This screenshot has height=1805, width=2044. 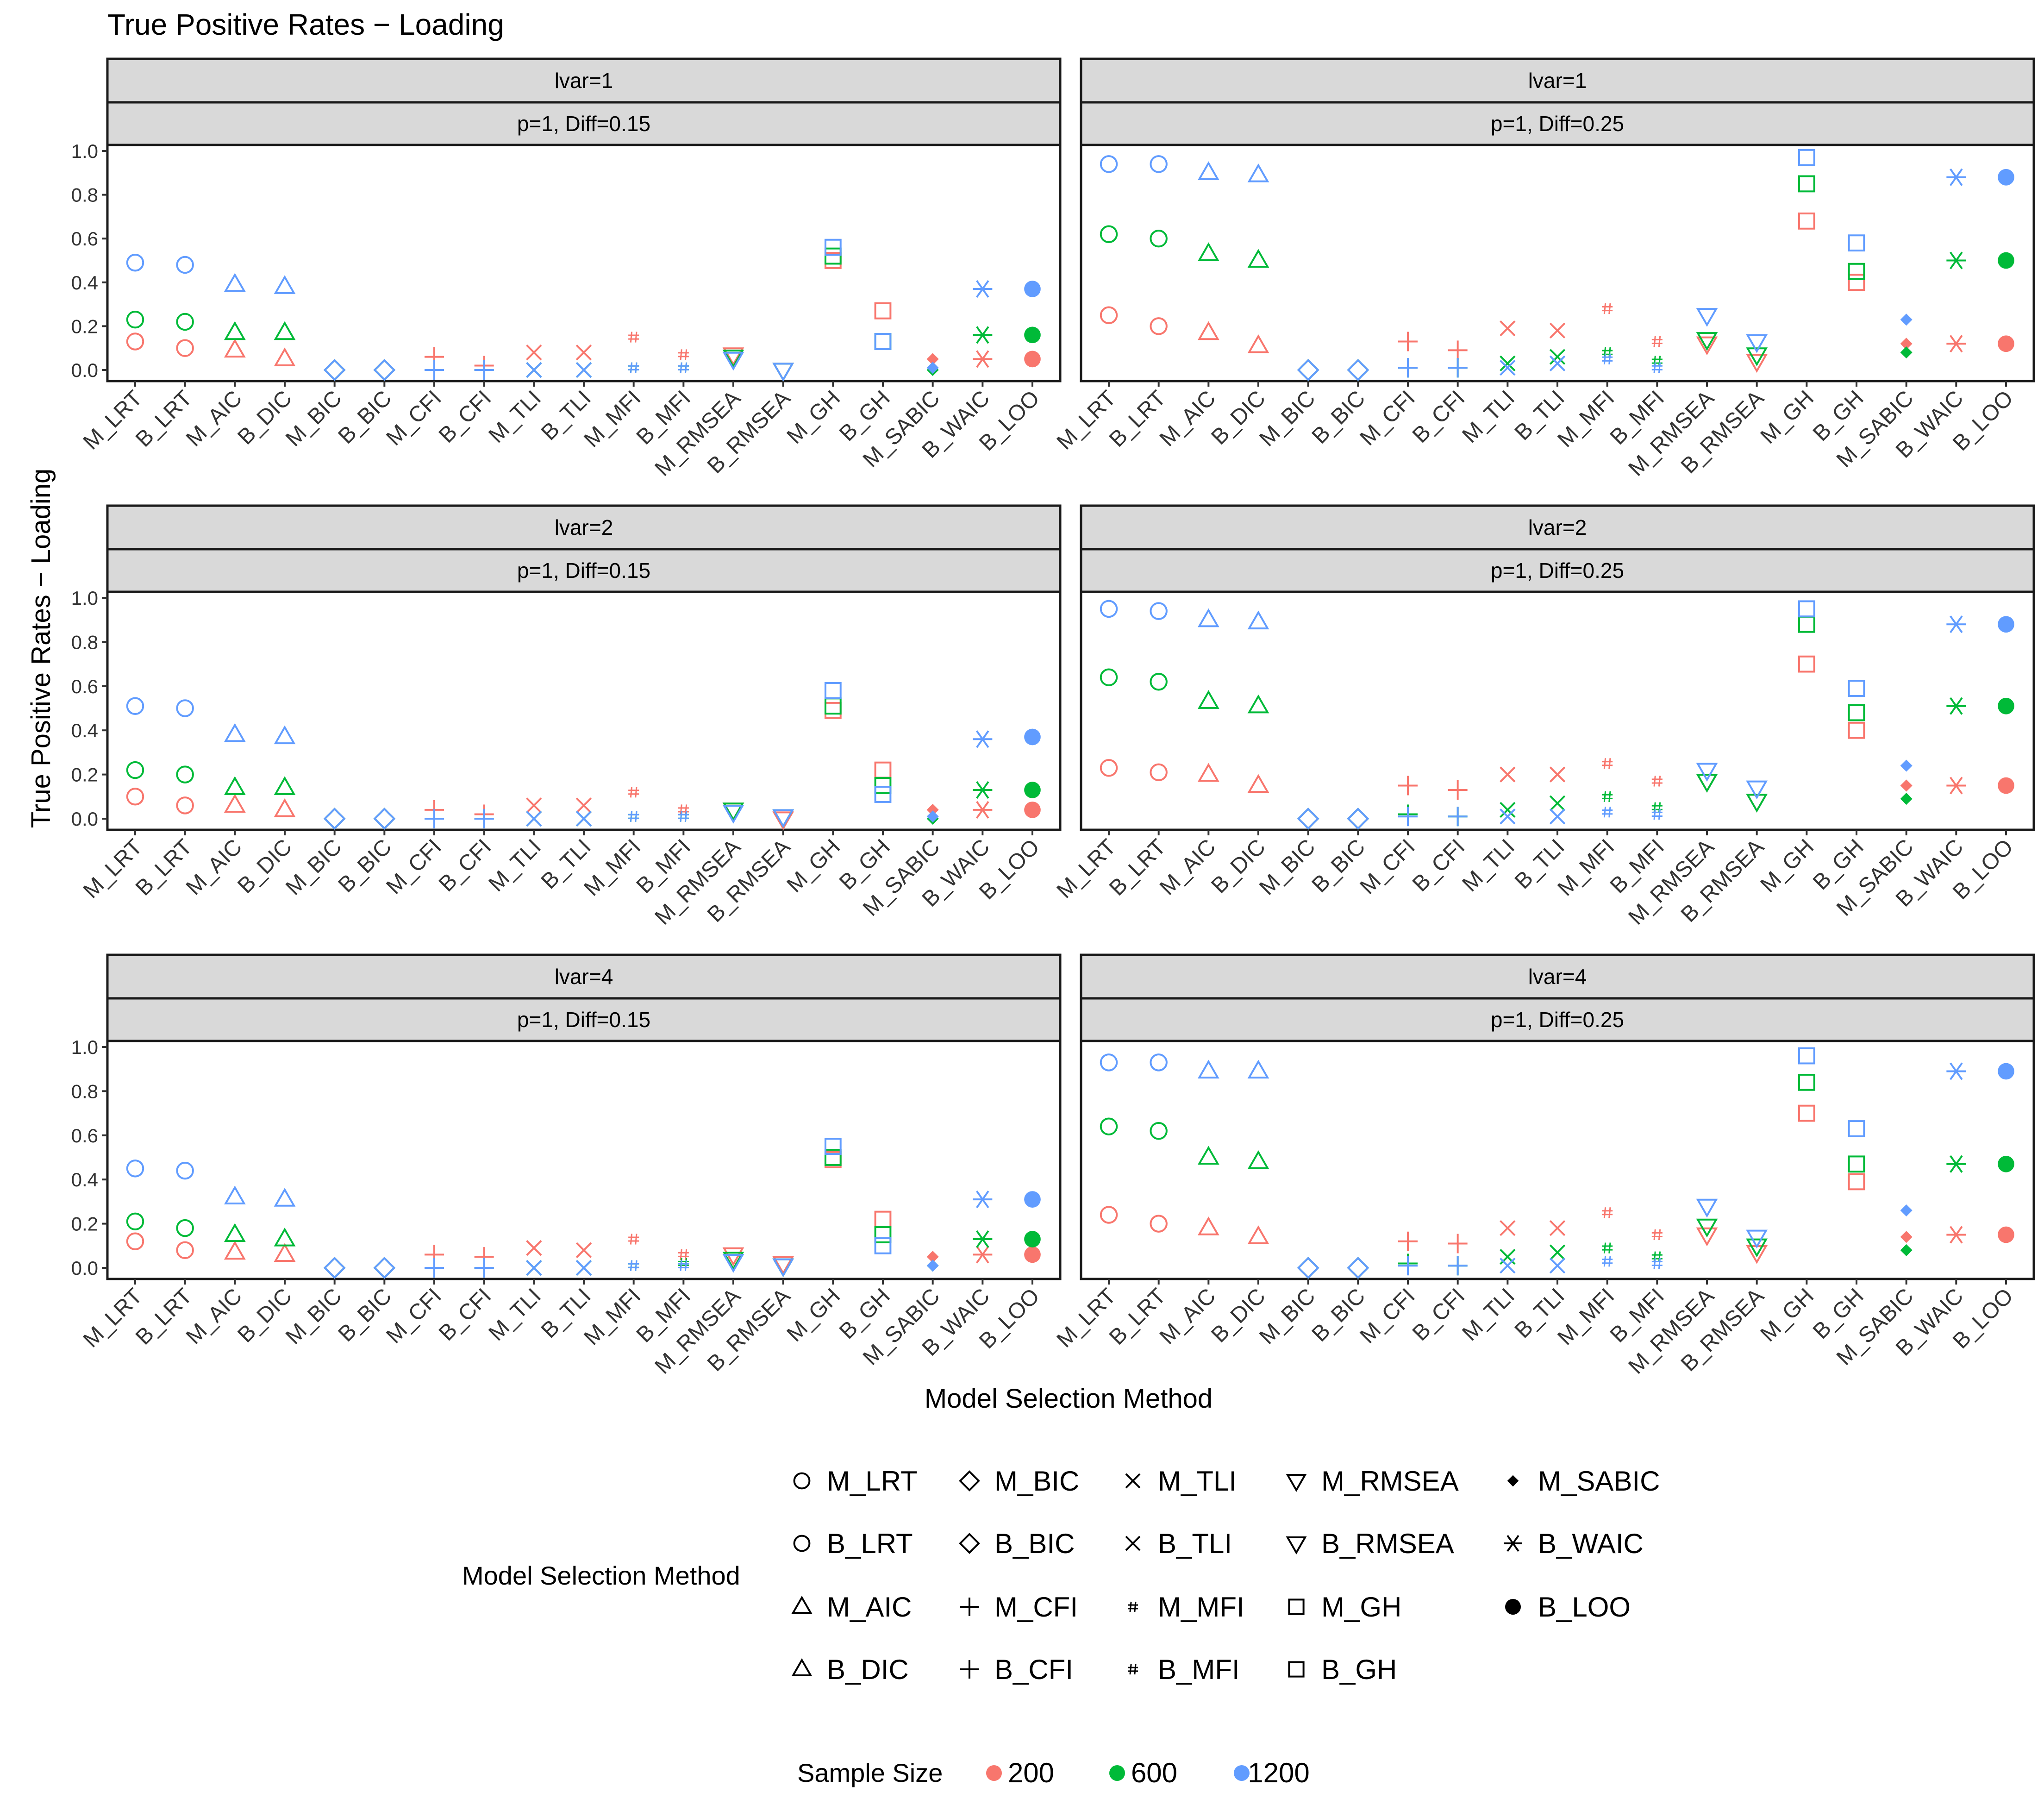 What do you see at coordinates (1584, 1607) in the screenshot?
I see `legend-key-label: B_LOO` at bounding box center [1584, 1607].